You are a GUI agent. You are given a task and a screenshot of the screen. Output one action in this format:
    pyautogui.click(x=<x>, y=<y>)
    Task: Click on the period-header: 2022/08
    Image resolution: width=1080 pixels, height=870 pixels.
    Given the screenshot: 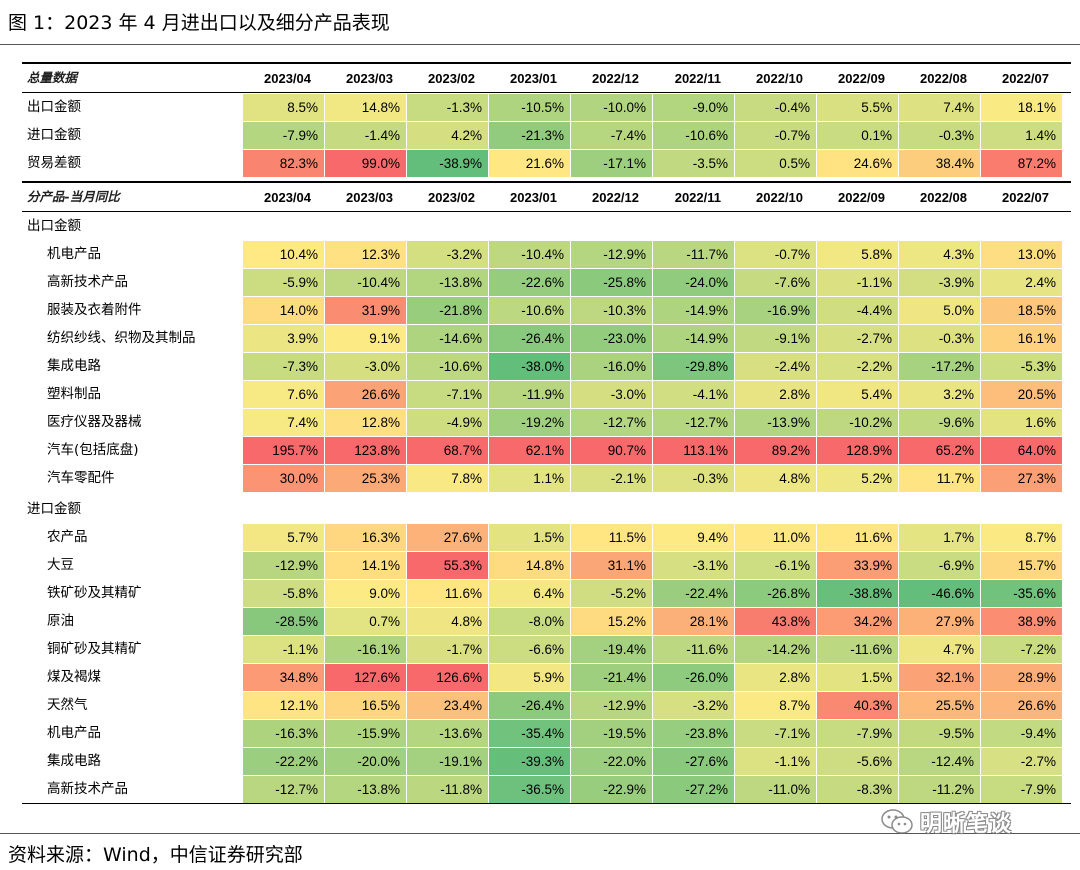 What is the action you would take?
    pyautogui.click(x=943, y=197)
    